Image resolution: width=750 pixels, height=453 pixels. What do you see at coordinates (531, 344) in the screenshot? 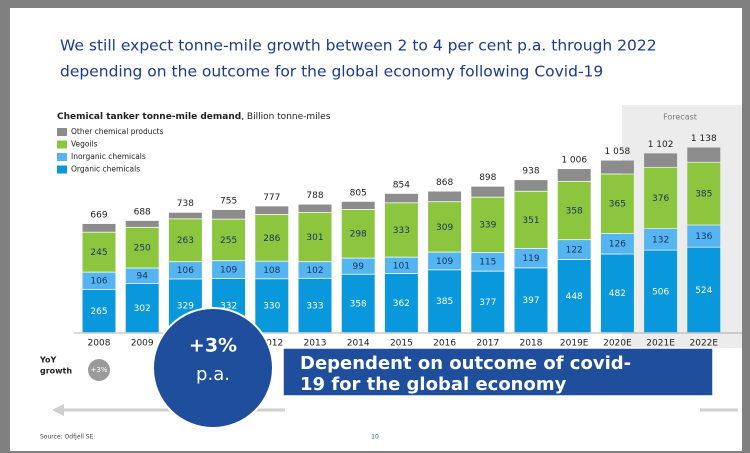
I see `x-tick-label: 2018` at bounding box center [531, 344].